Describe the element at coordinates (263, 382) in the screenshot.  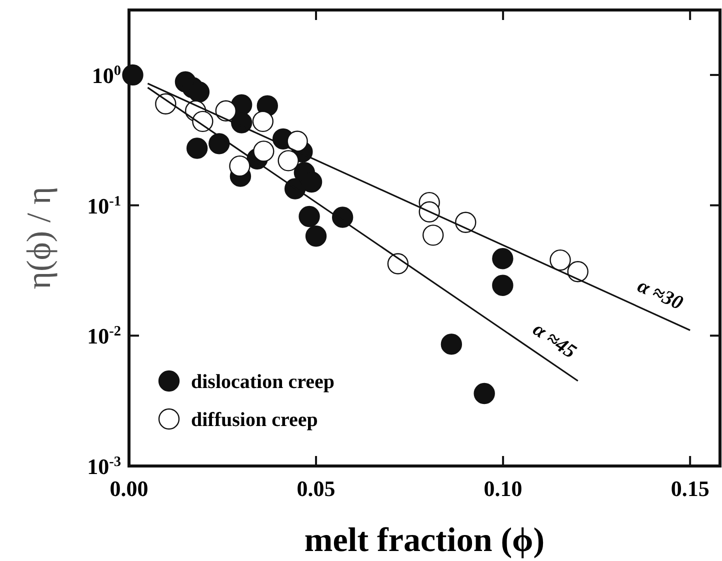
I see `legend-label: dislocation creep` at that location.